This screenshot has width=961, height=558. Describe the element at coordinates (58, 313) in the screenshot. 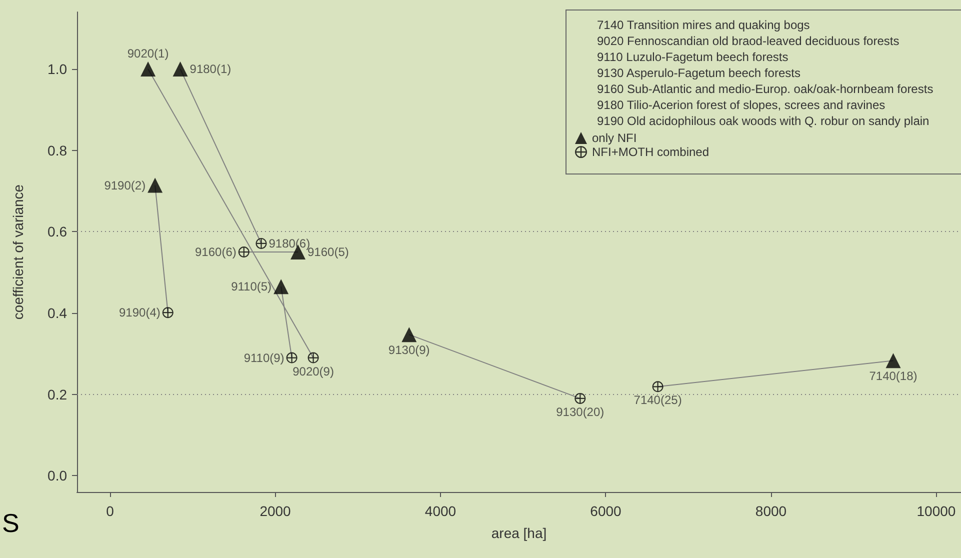

I see `y-tick-label: 0.4` at that location.